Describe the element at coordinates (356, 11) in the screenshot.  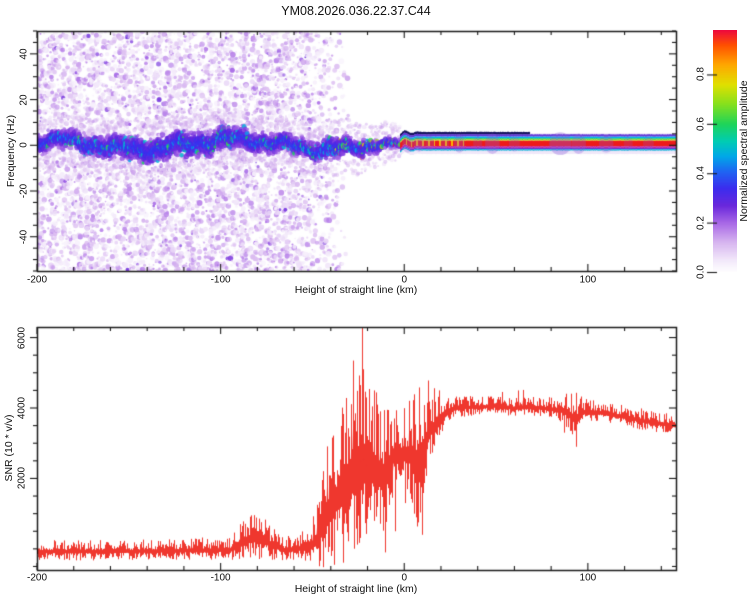
I see `chart-title: YM08.2026.036.22.37.C44` at that location.